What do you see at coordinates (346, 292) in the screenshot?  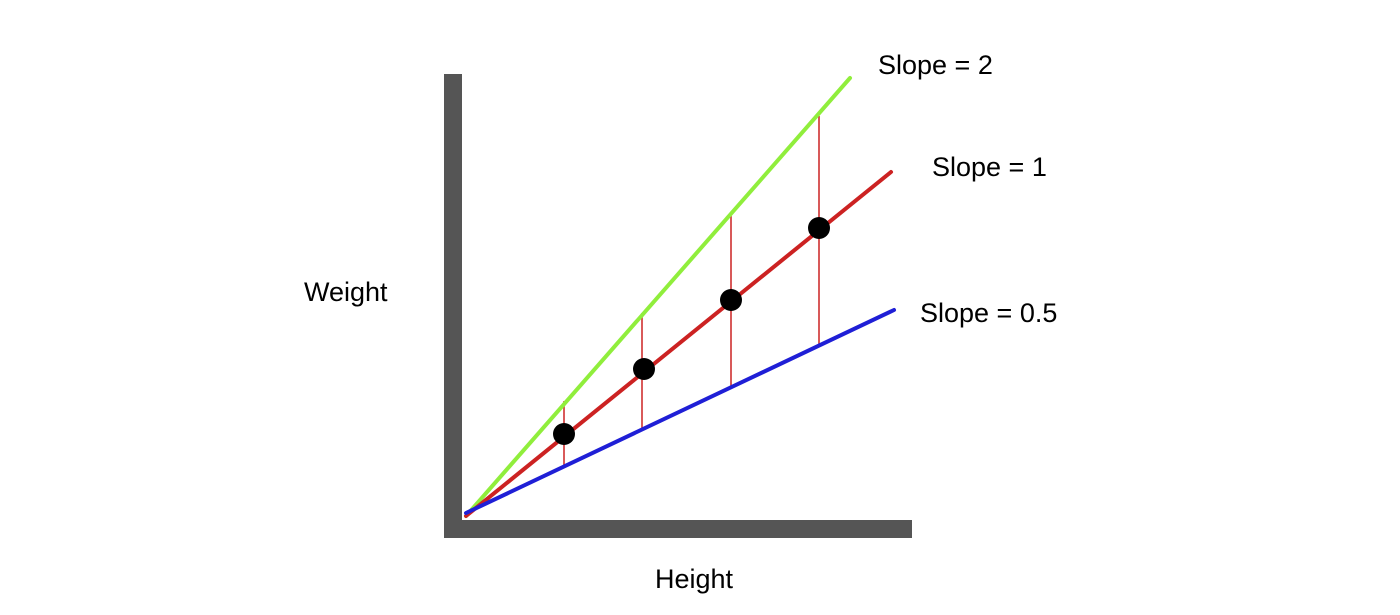 I see `y-axis-label: Weight` at bounding box center [346, 292].